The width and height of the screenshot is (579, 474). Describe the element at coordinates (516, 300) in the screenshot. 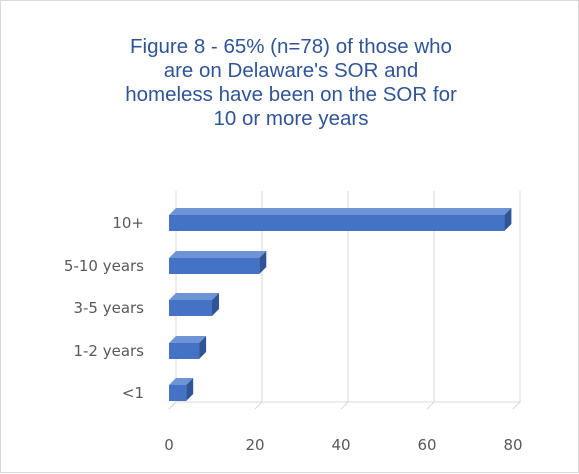

I see `gridline` at that location.